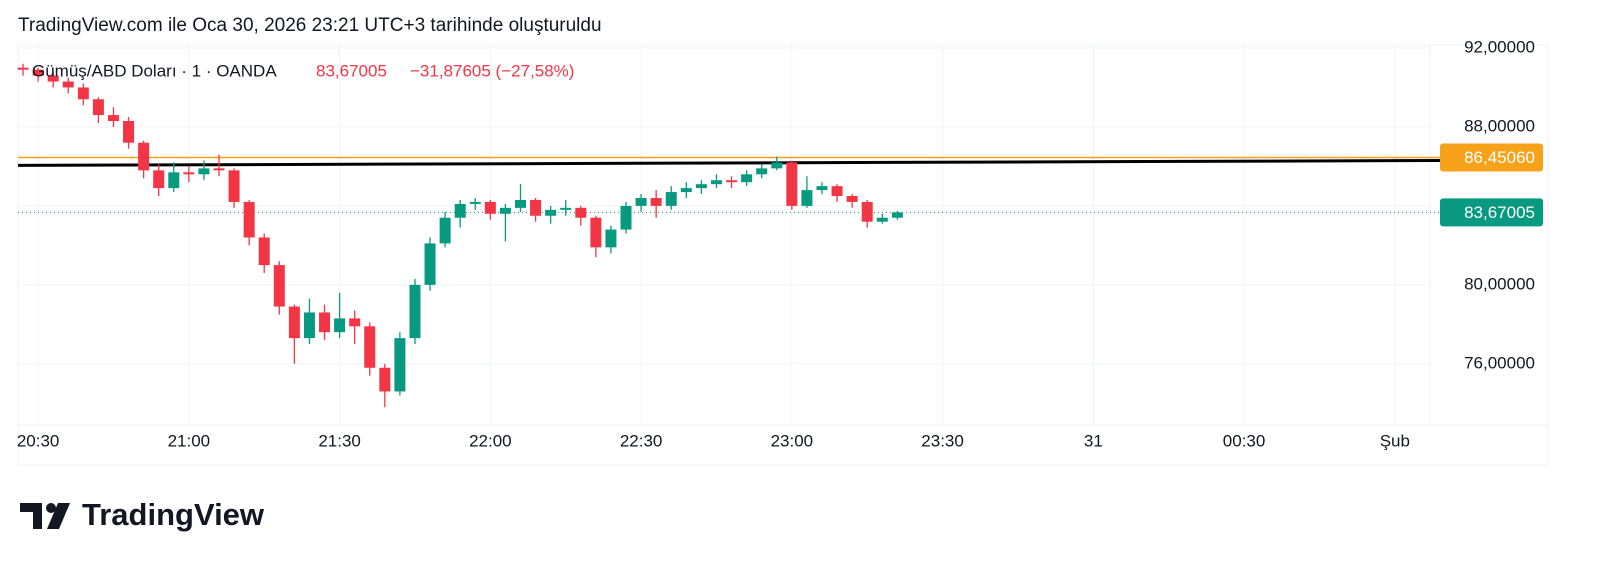 This screenshot has width=1600, height=575. What do you see at coordinates (492, 70) in the screenshot?
I see `legend-change: −31,87605 (−27,58%)` at bounding box center [492, 70].